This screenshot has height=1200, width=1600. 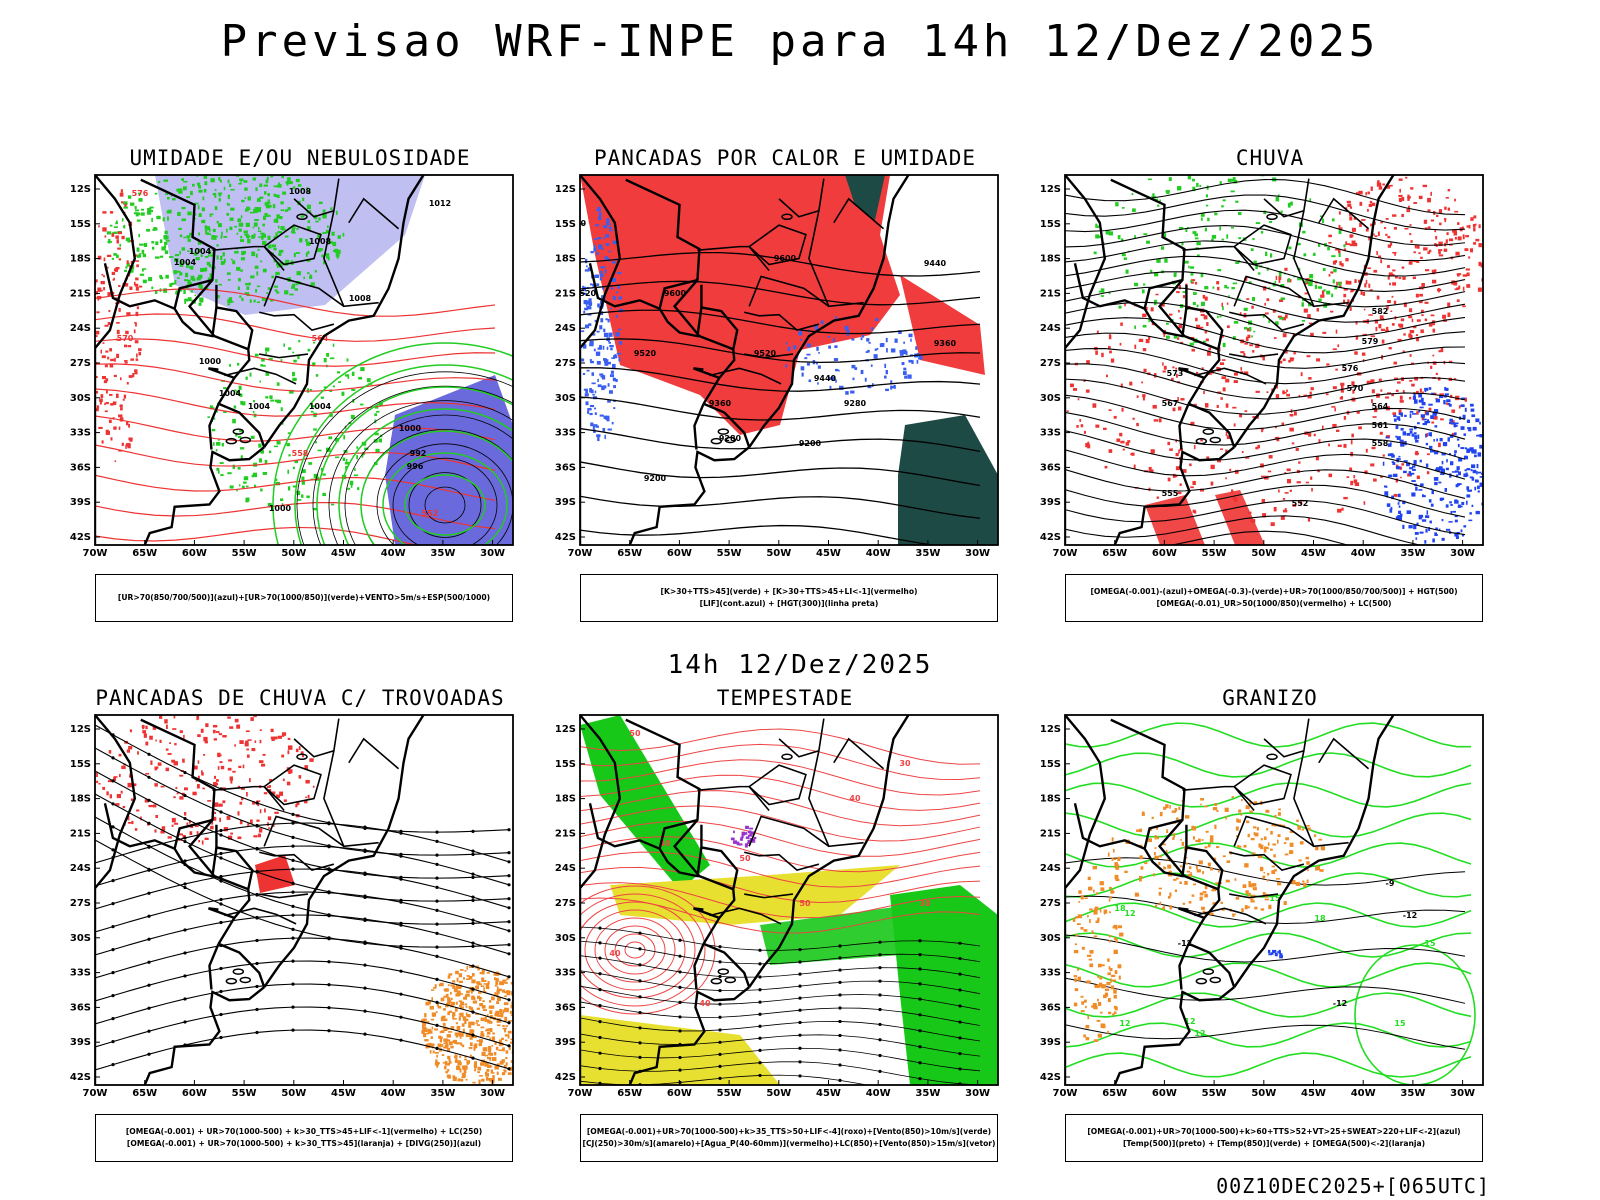 What do you see at coordinates (1050, 328) in the screenshot?
I see `lat-tick-label: 24S` at bounding box center [1050, 328].